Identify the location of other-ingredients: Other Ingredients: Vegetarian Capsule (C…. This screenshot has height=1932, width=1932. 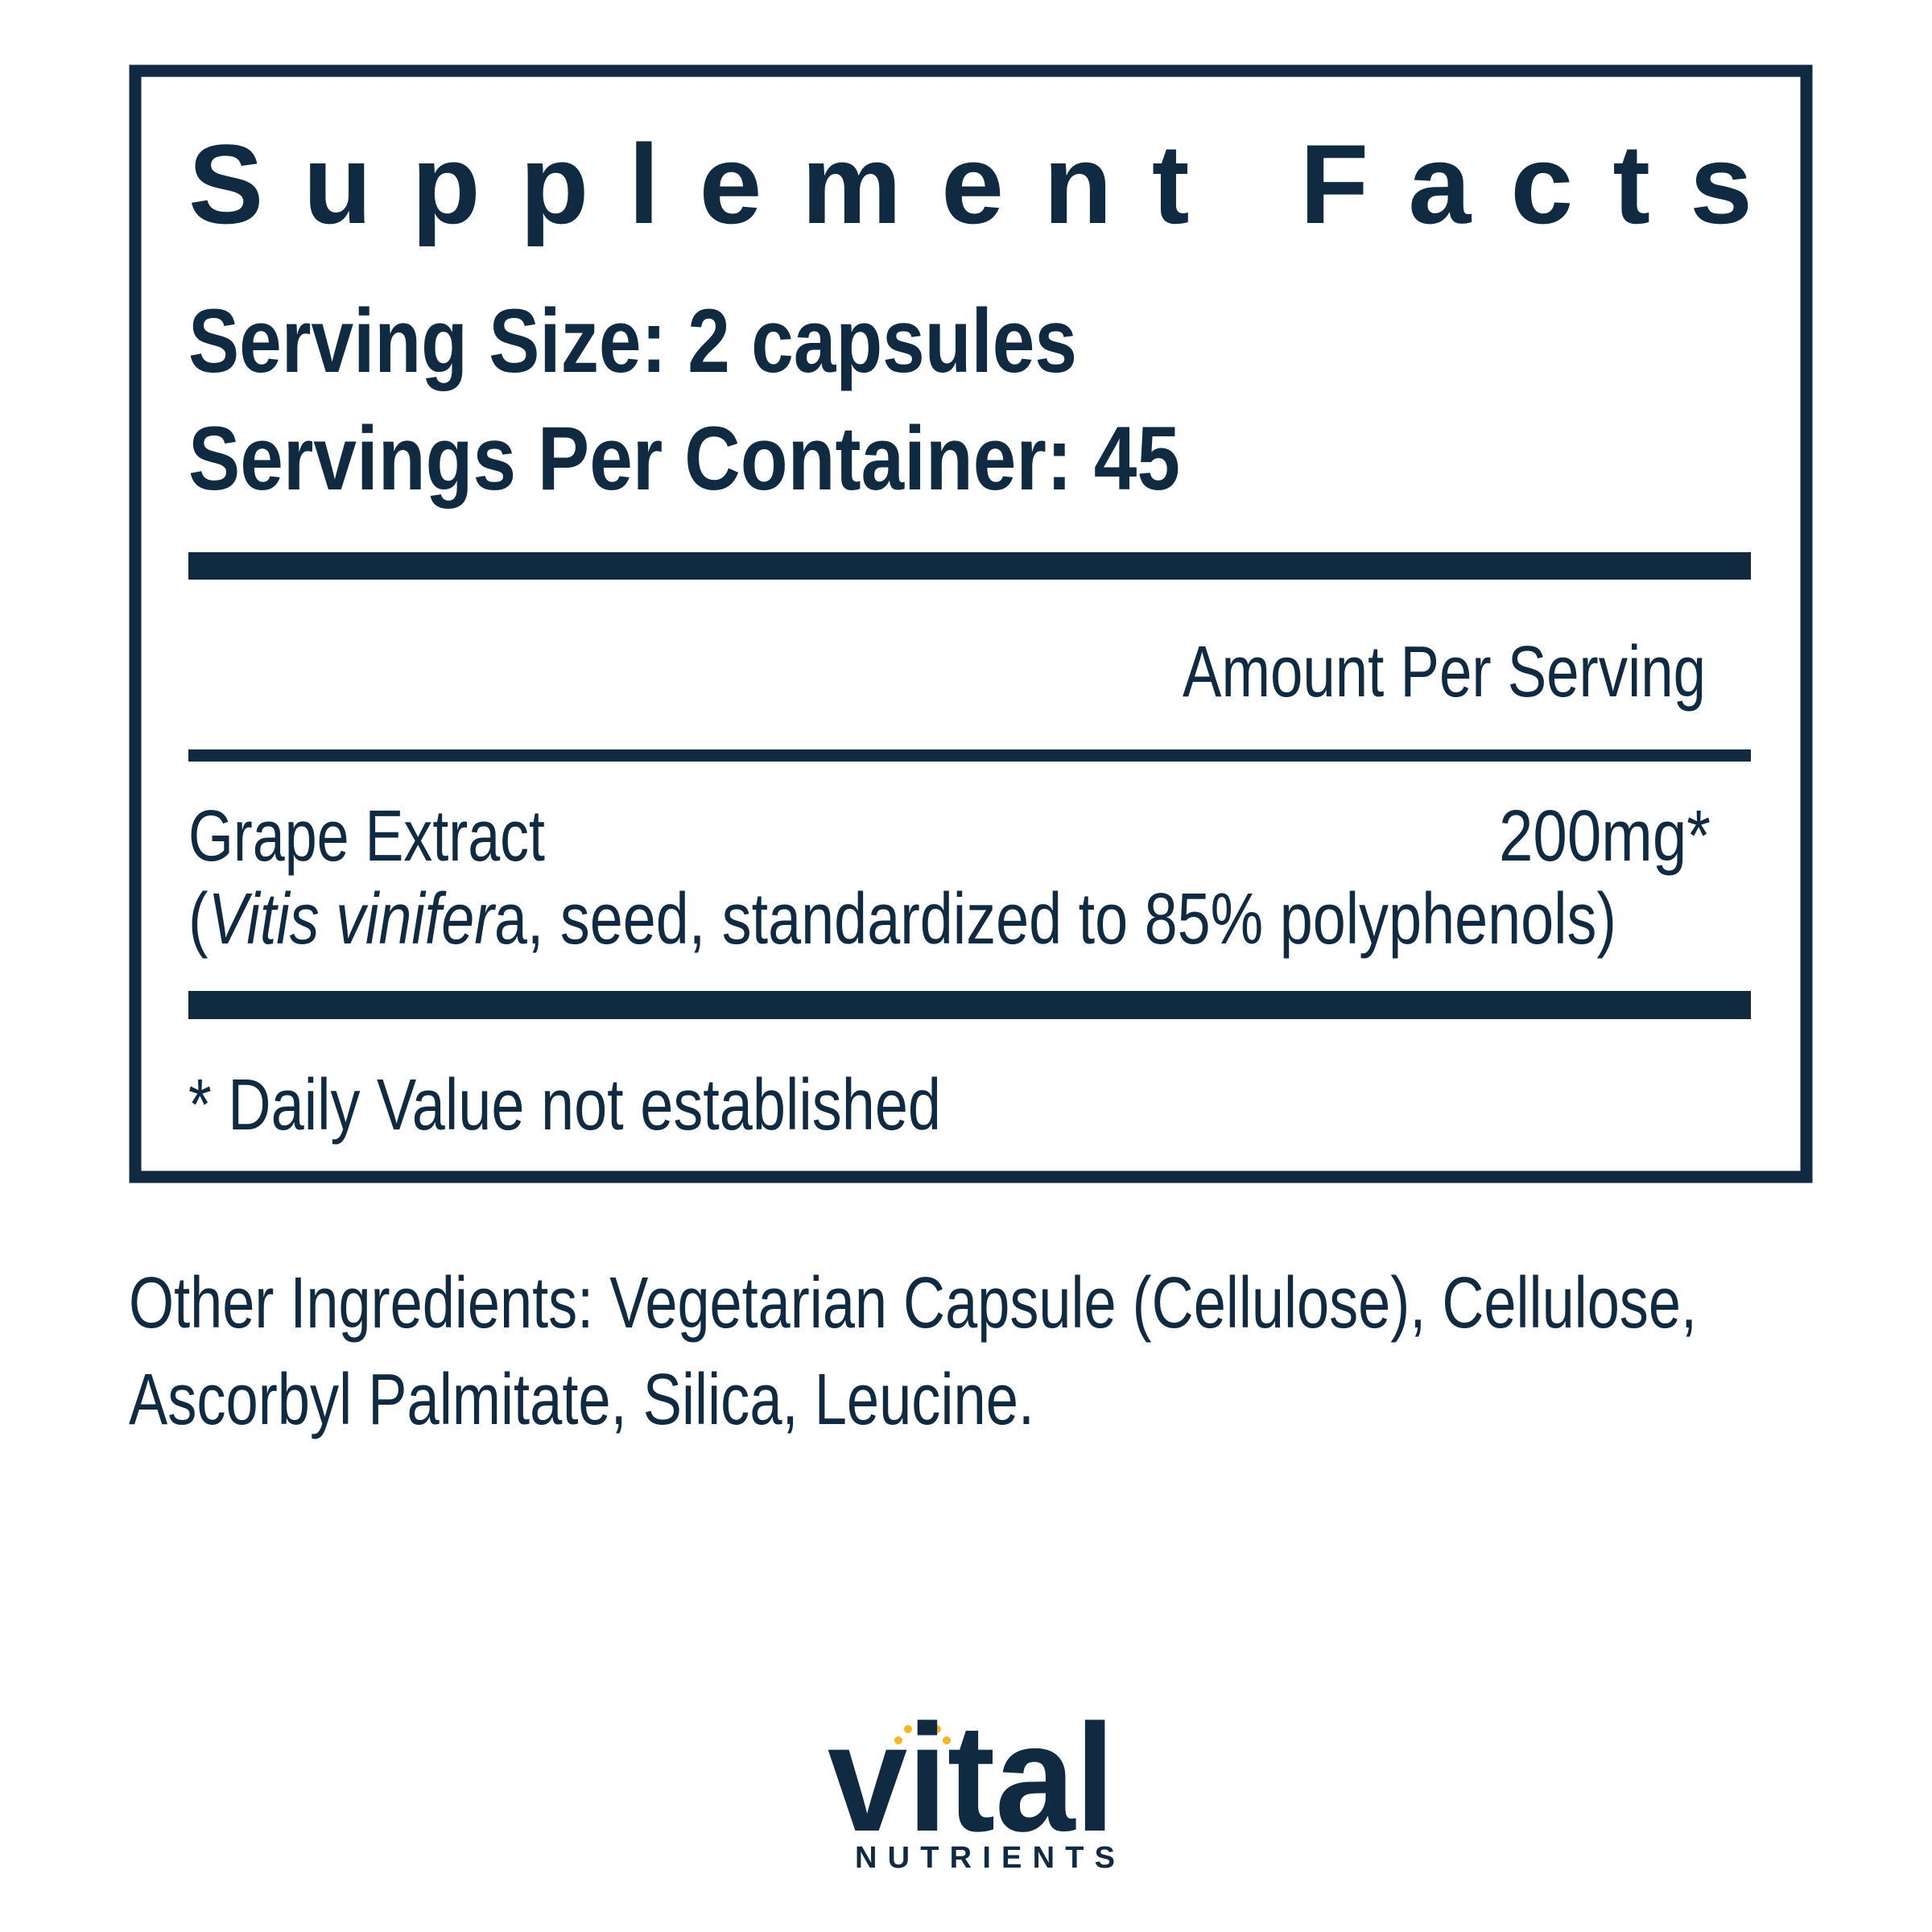
(913, 1303).